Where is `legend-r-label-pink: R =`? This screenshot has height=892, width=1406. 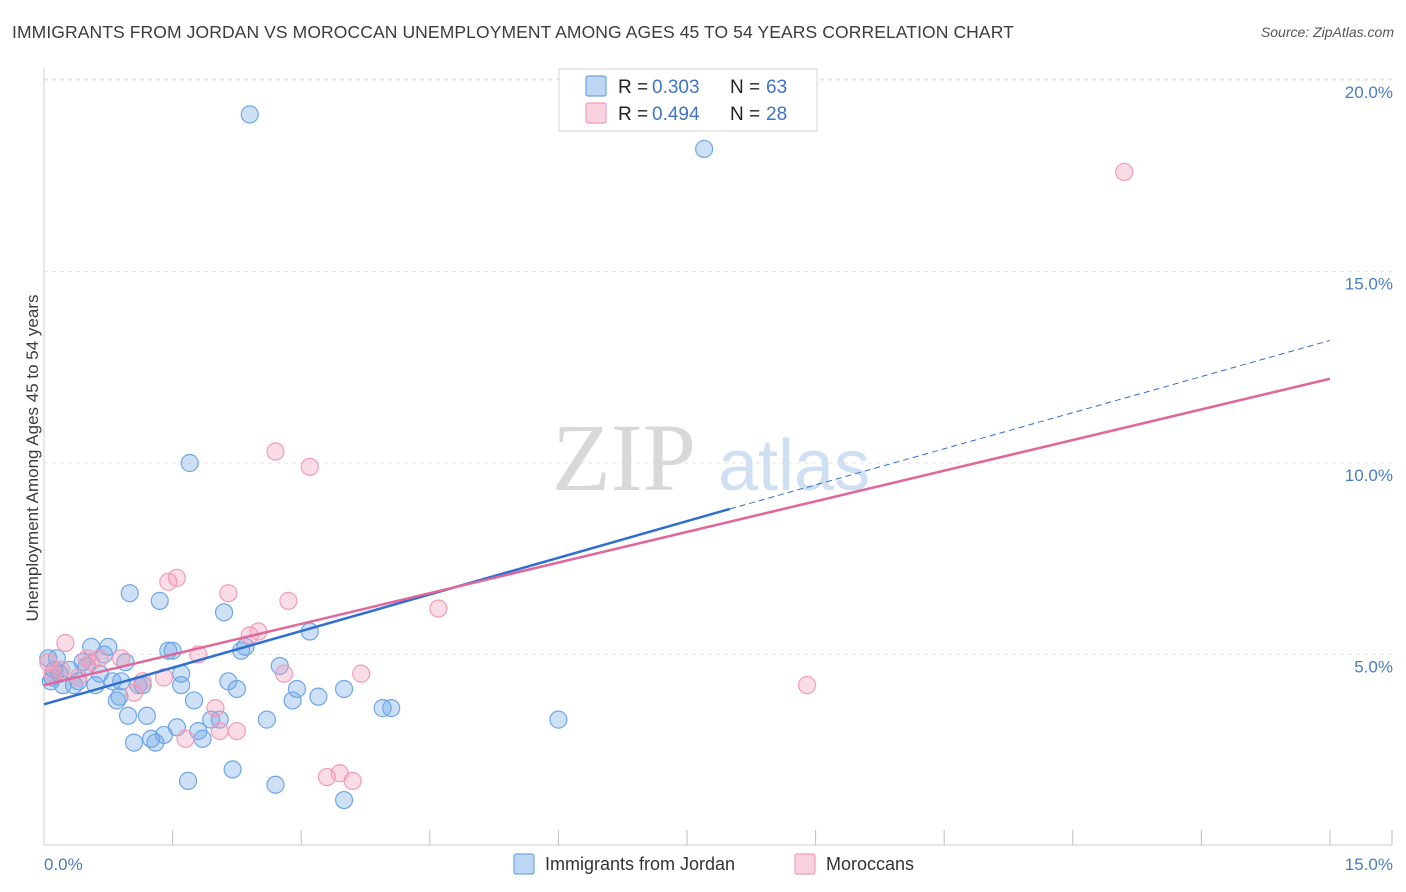 legend-r-label-pink: R = is located at coordinates (633, 114).